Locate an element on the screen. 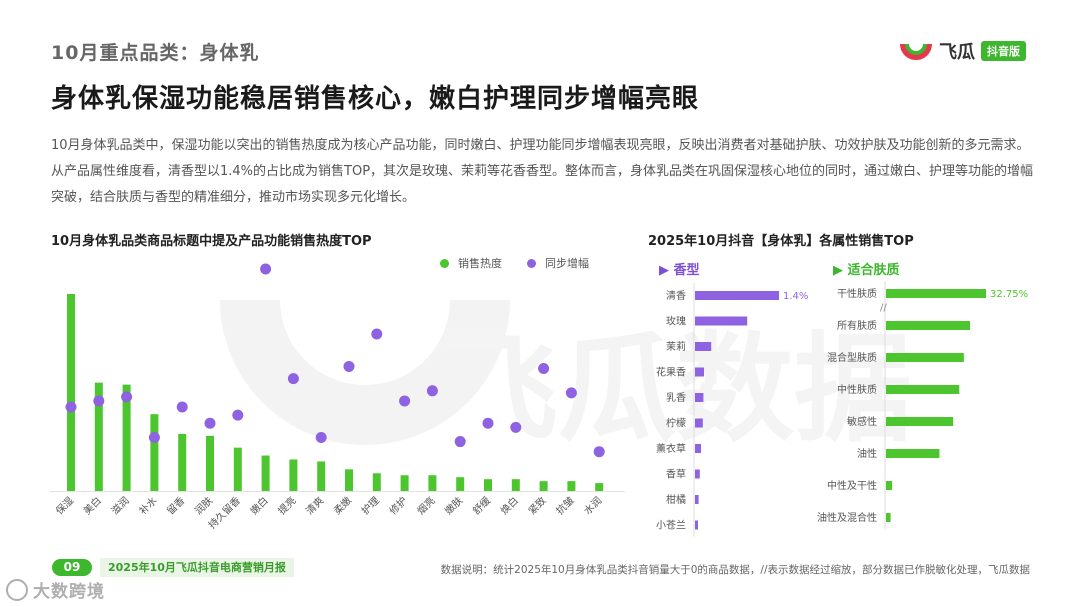 The width and height of the screenshot is (1080, 607). bar-油性 is located at coordinates (913, 453).